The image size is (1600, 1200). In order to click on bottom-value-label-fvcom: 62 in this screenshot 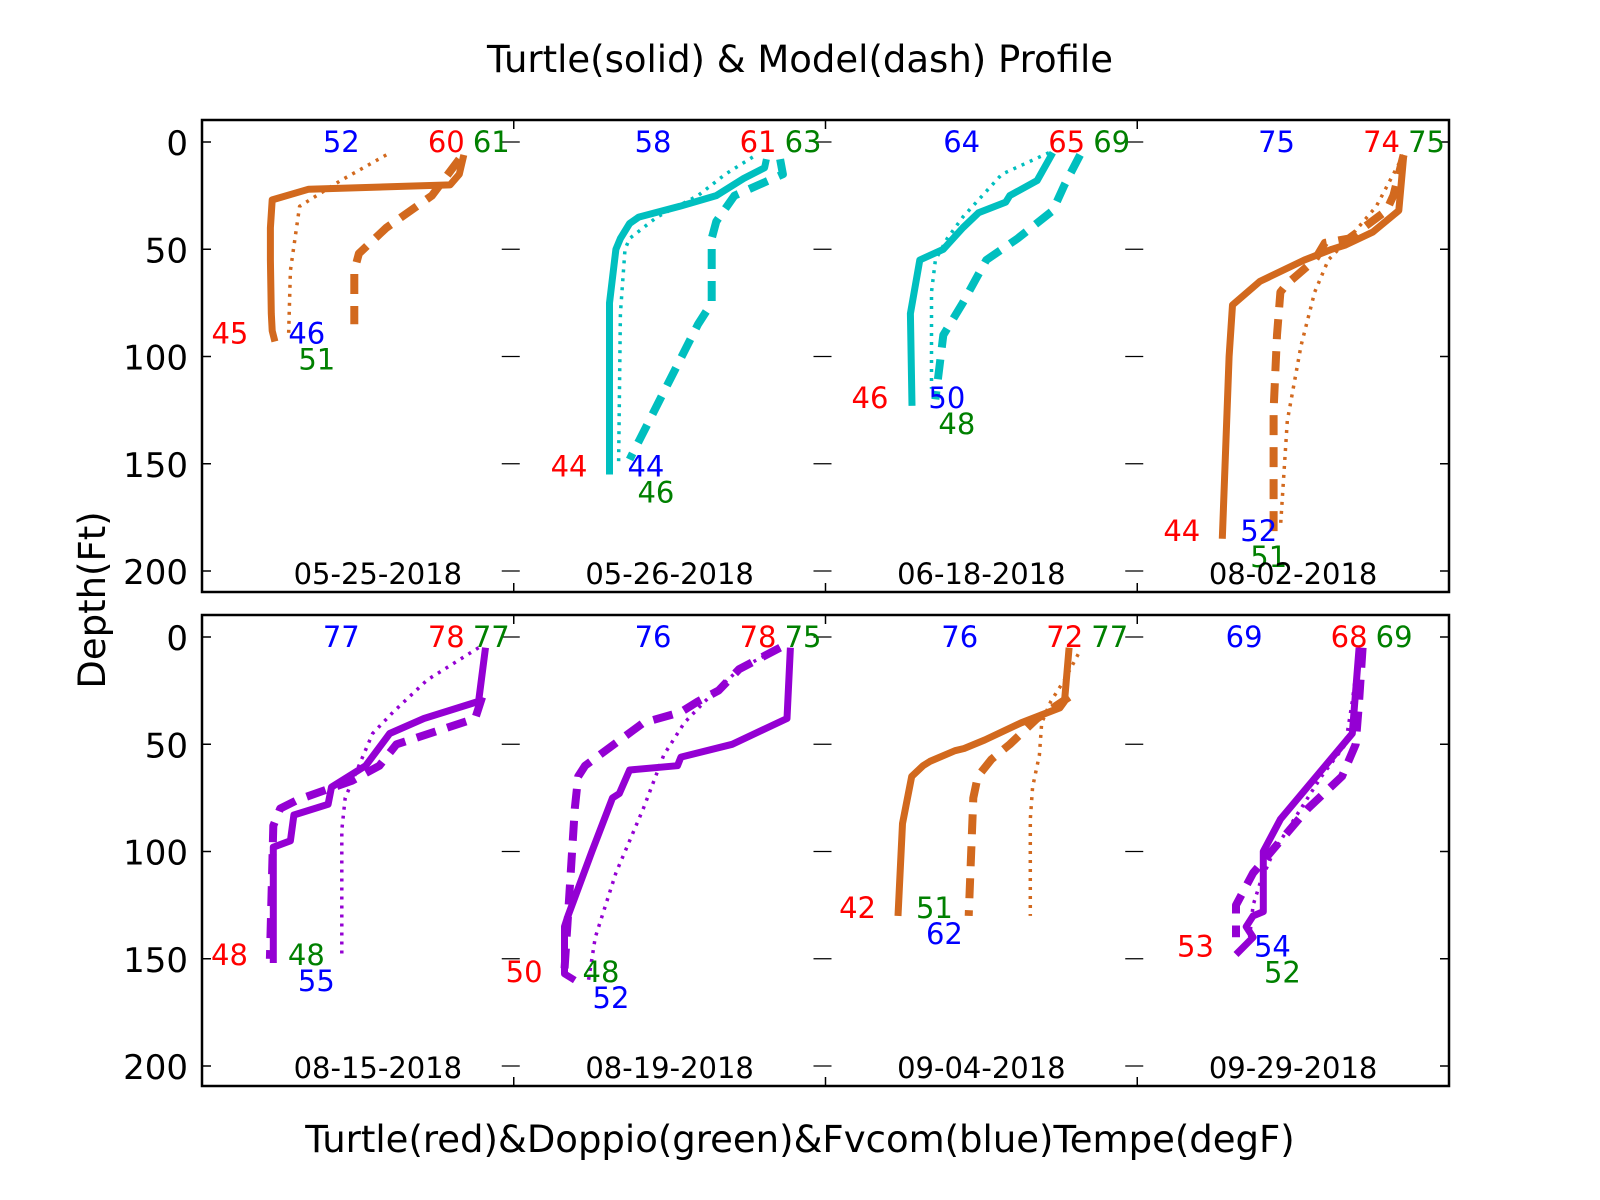, I will do `click(944, 934)`.